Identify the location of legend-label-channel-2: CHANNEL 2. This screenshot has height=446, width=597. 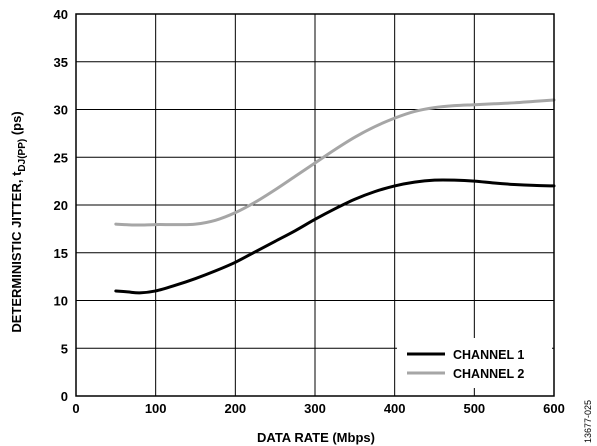
(488, 374).